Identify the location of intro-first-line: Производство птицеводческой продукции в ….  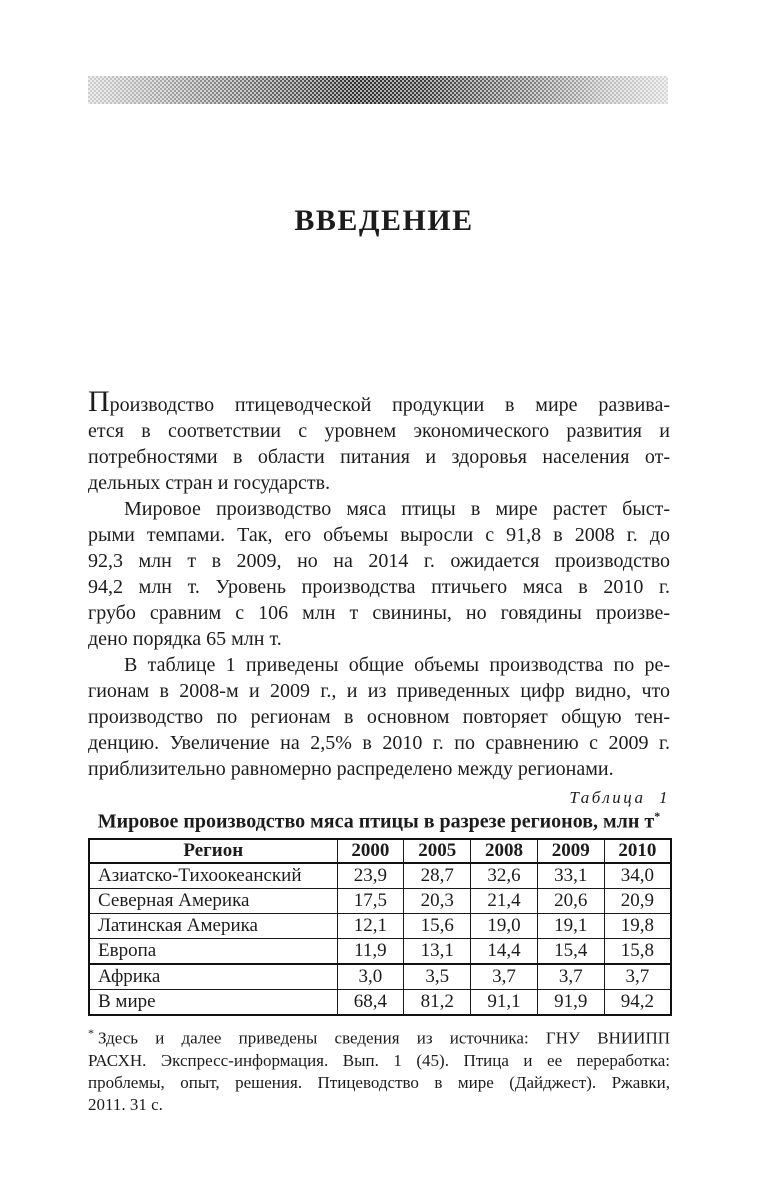
(379, 402).